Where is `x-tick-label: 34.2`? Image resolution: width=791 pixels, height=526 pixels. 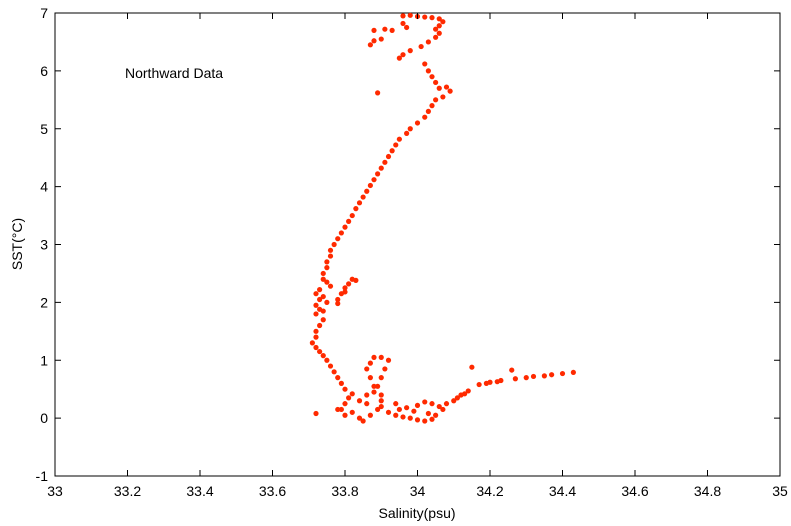 x-tick-label: 34.2 is located at coordinates (489, 491).